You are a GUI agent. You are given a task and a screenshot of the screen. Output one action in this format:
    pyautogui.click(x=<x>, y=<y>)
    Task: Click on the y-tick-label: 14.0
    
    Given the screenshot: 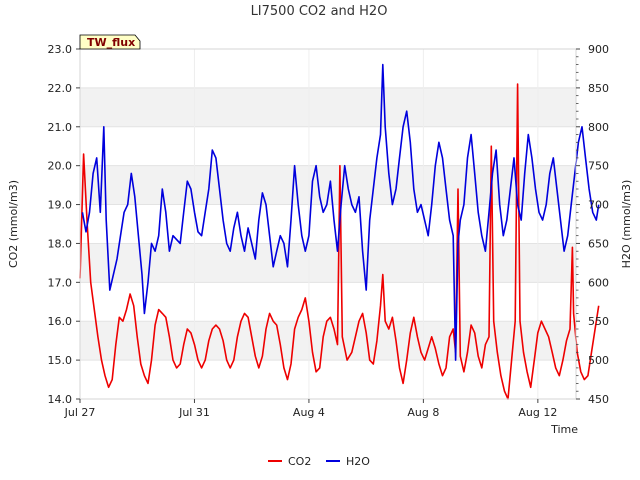 What is the action you would take?
    pyautogui.click(x=60, y=399)
    